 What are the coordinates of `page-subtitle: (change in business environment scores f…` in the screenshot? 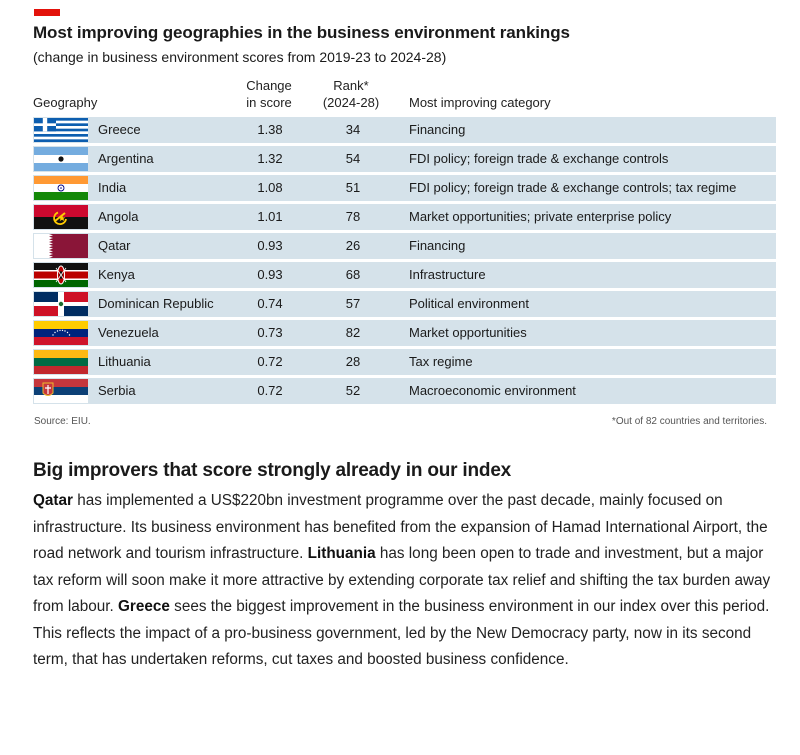 It's located at (240, 57).